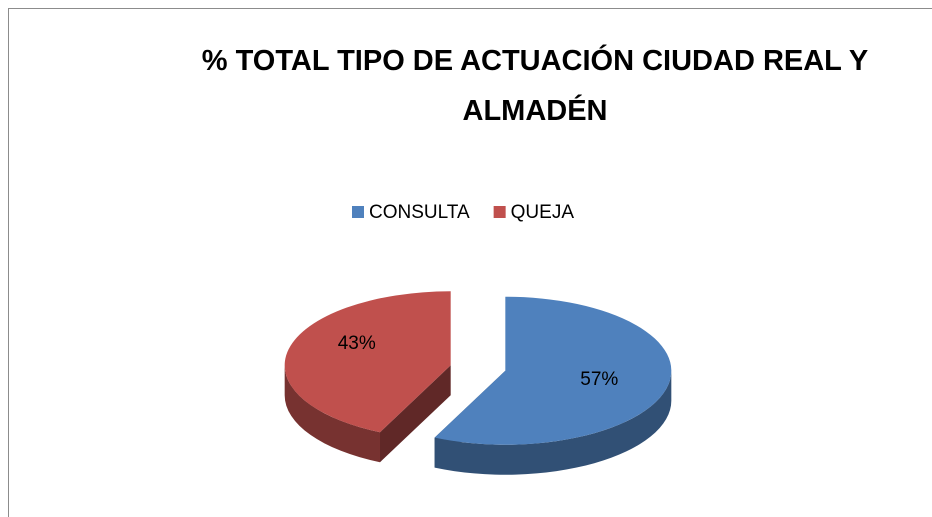 This screenshot has height=517, width=932. I want to click on slice-side, so click(415, 414).